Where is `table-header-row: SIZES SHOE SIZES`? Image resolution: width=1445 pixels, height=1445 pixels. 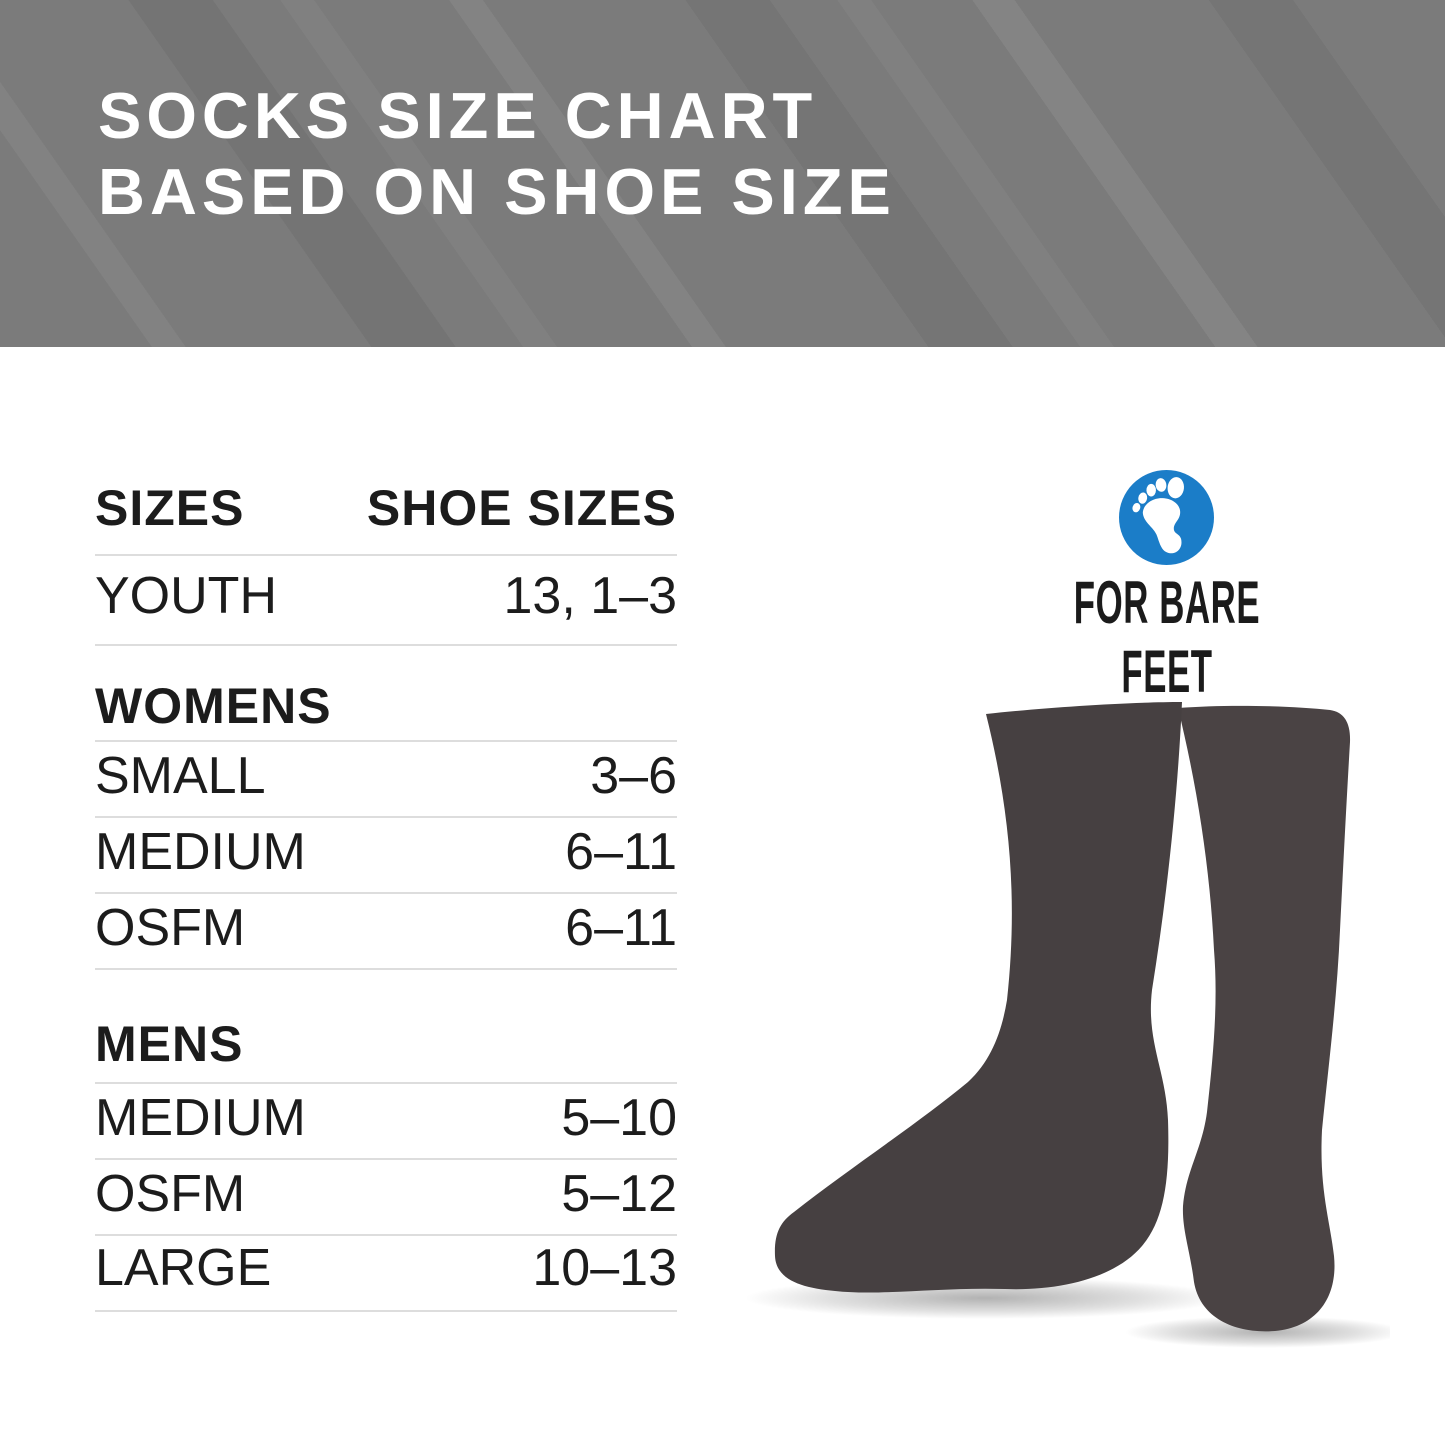 table-header-row: SIZES SHOE SIZES is located at coordinates (386, 508).